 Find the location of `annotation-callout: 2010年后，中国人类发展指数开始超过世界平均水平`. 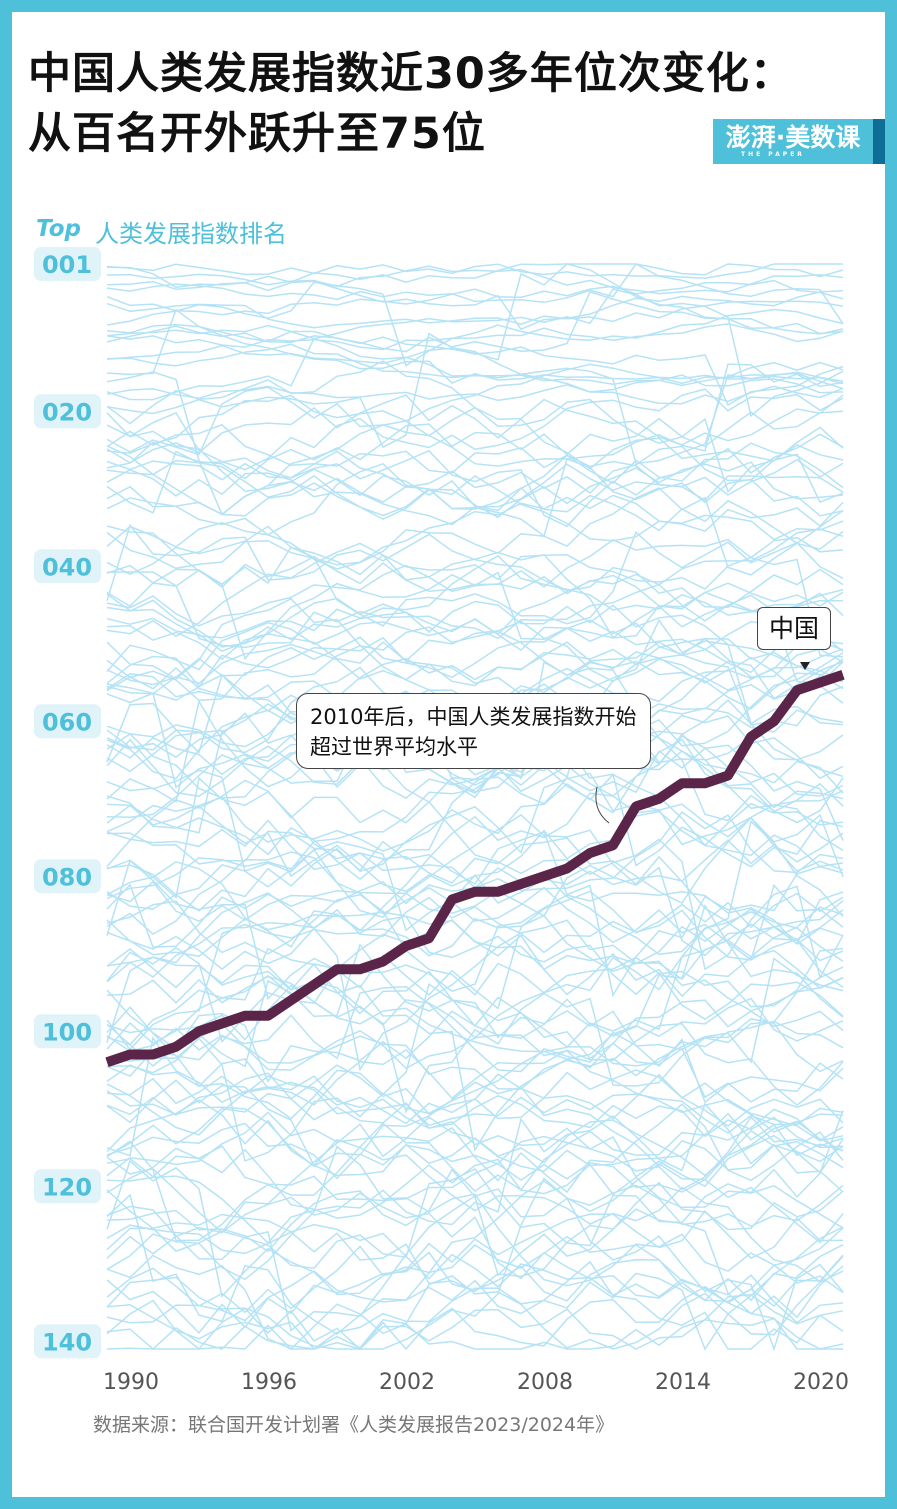

annotation-callout: 2010年后，中国人类发展指数开始超过世界平均水平 is located at coordinates (473, 731).